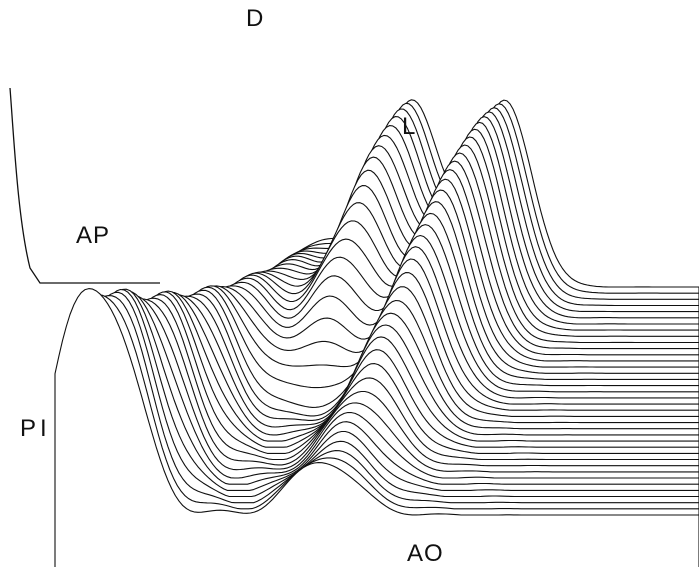 The image size is (699, 568). Describe the element at coordinates (85, 185) in the screenshot. I see `leading-edge-line` at that location.